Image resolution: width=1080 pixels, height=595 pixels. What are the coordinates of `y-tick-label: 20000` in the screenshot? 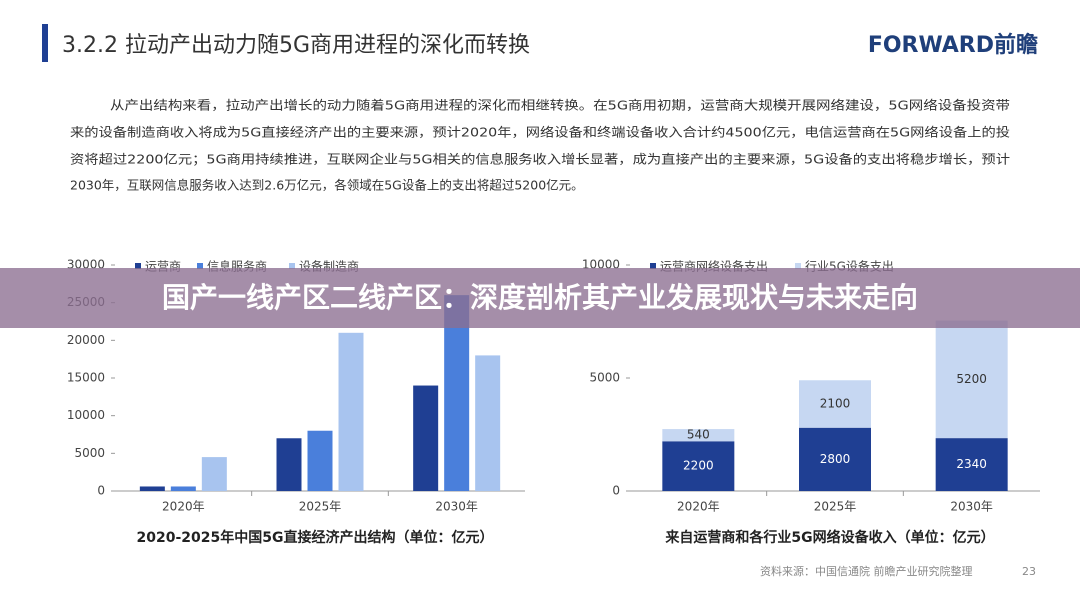 It's located at (86, 340).